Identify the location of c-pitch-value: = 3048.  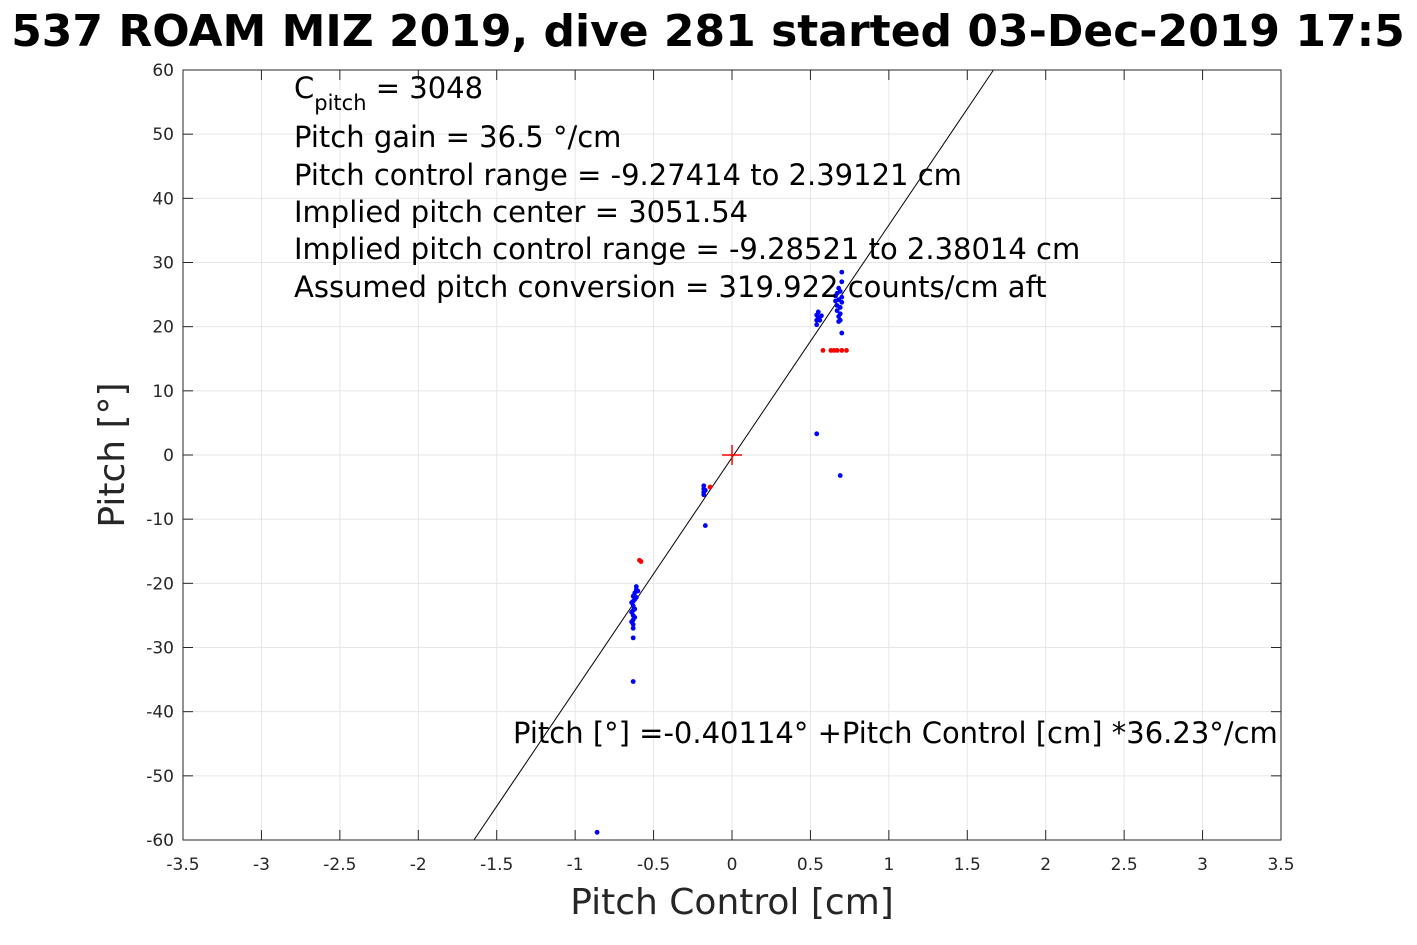
(425, 88).